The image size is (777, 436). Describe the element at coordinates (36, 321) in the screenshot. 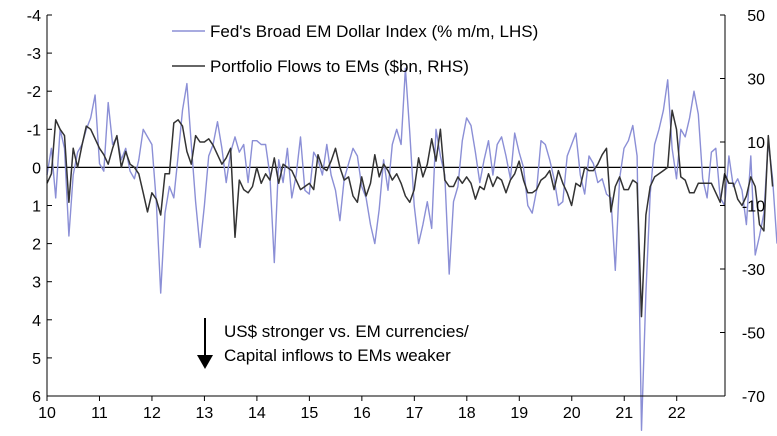

I see `y-left-tick-label: 4` at that location.